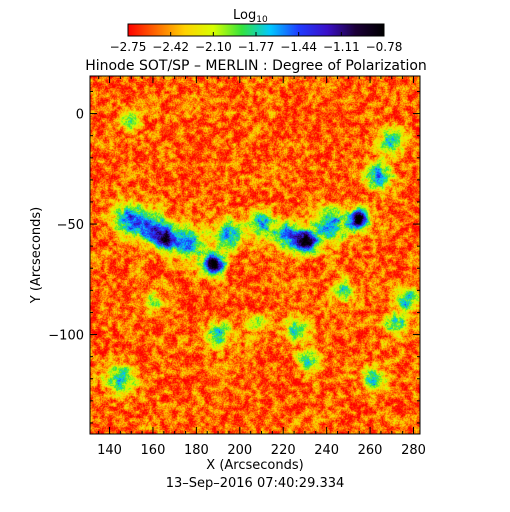 The height and width of the screenshot is (512, 510). What do you see at coordinates (70, 225) in the screenshot?
I see `y-tick-label: −50` at bounding box center [70, 225].